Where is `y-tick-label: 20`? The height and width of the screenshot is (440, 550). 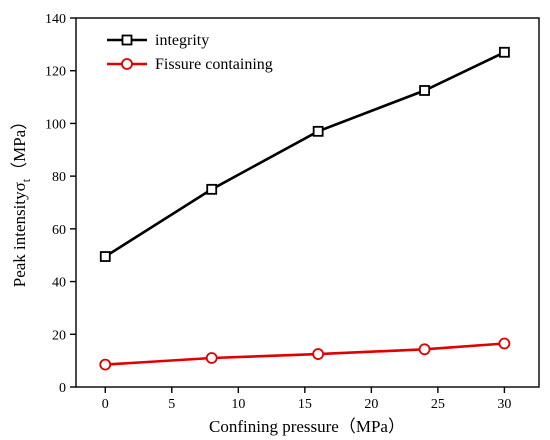
y-tick-label: 20 is located at coordinates (59, 335).